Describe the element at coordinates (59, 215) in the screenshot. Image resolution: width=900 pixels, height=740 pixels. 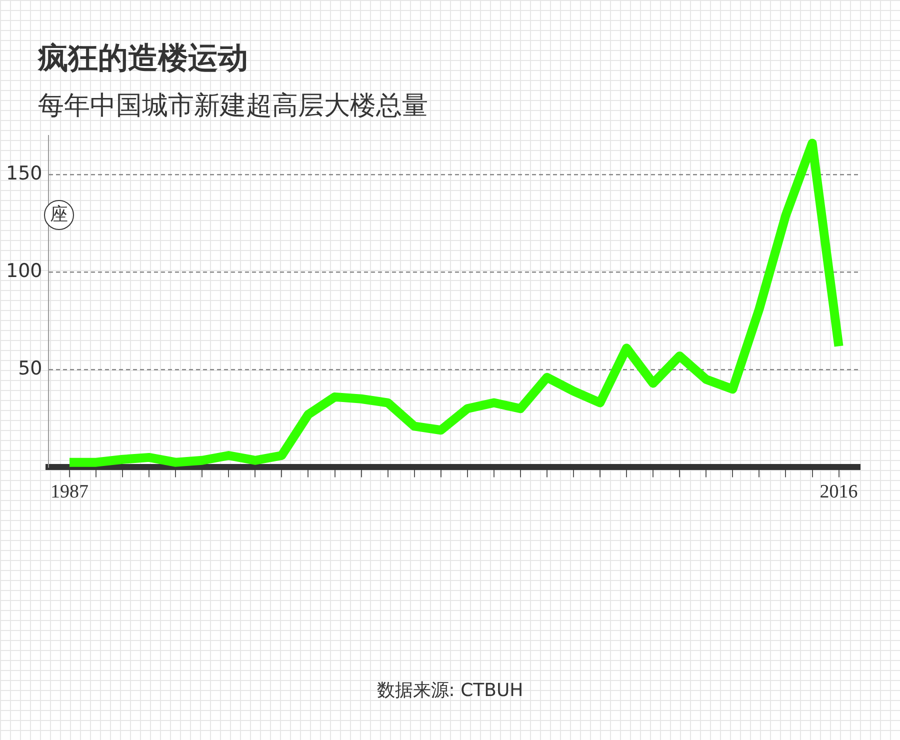
I see `y-axis-title: 座` at that location.